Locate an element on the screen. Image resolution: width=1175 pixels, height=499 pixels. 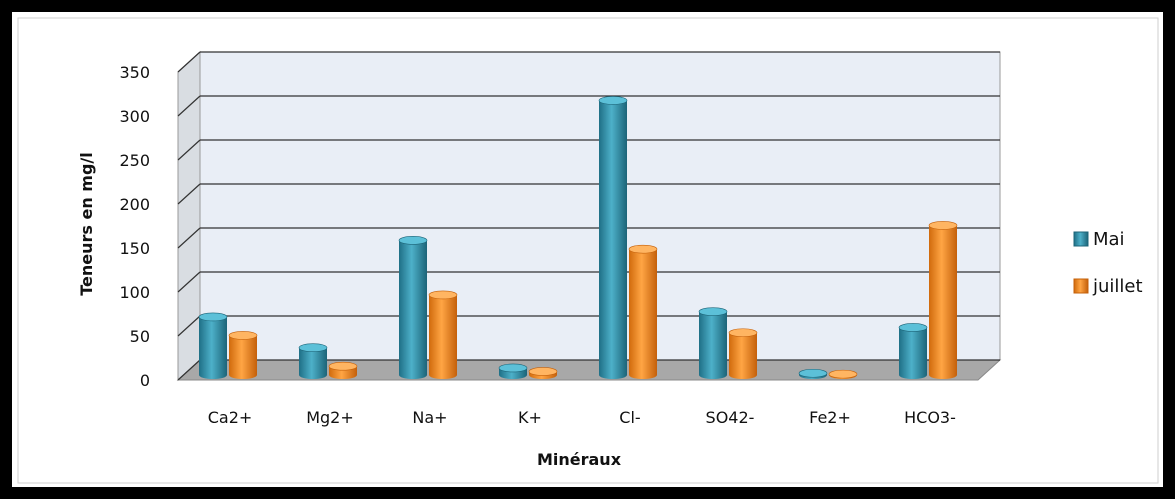
bar-juillet-Cl- is located at coordinates (643, 311).